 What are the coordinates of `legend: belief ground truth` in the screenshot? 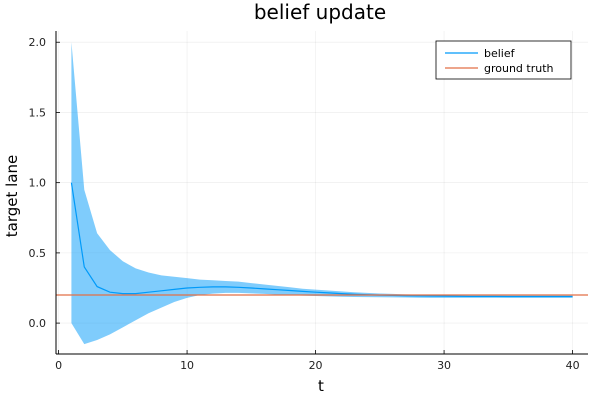 It's located at (503, 60).